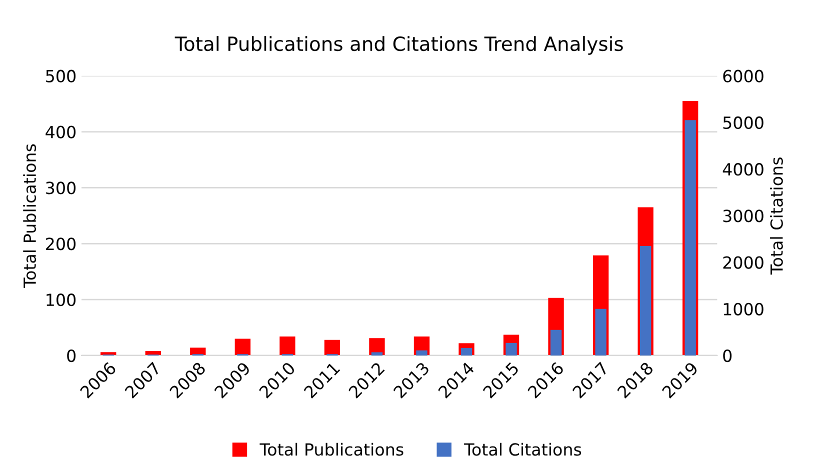  Describe the element at coordinates (743, 169) in the screenshot. I see `y2-tick-label: 4000` at that location.